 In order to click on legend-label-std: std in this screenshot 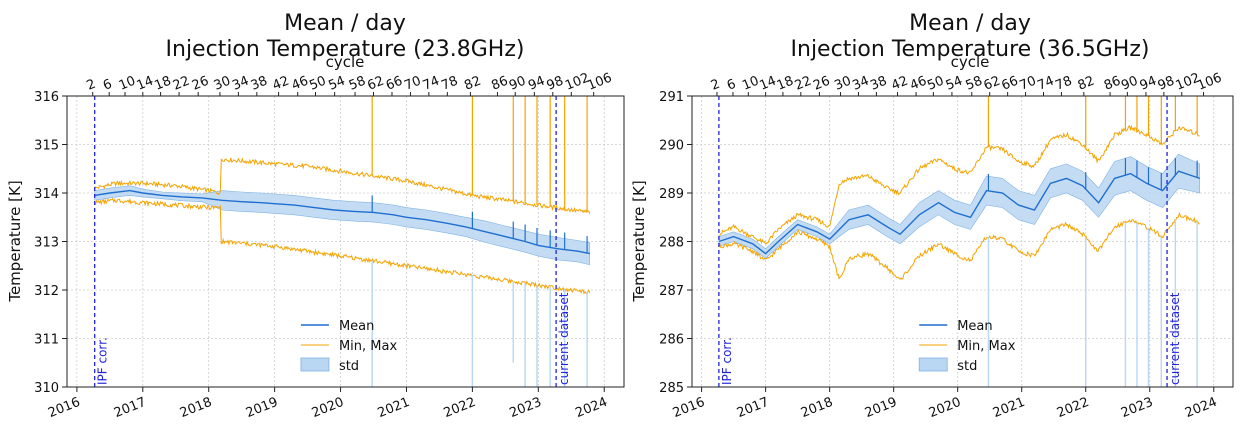, I will do `click(967, 366)`.